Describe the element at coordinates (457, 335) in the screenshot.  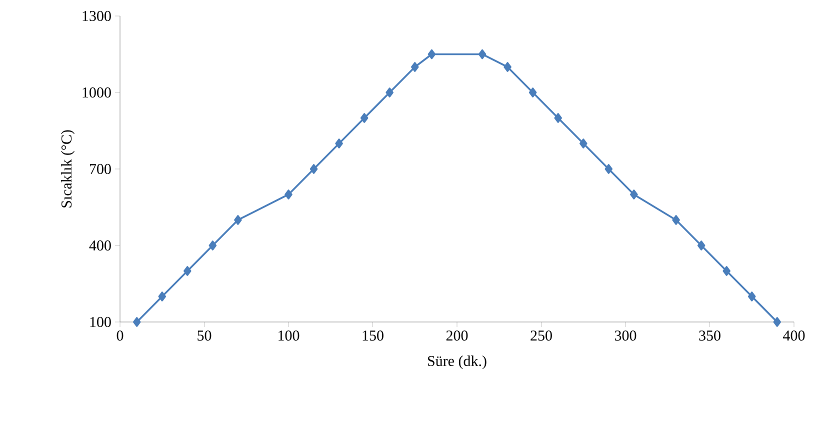
I see `x-tick-label: 200` at that location.